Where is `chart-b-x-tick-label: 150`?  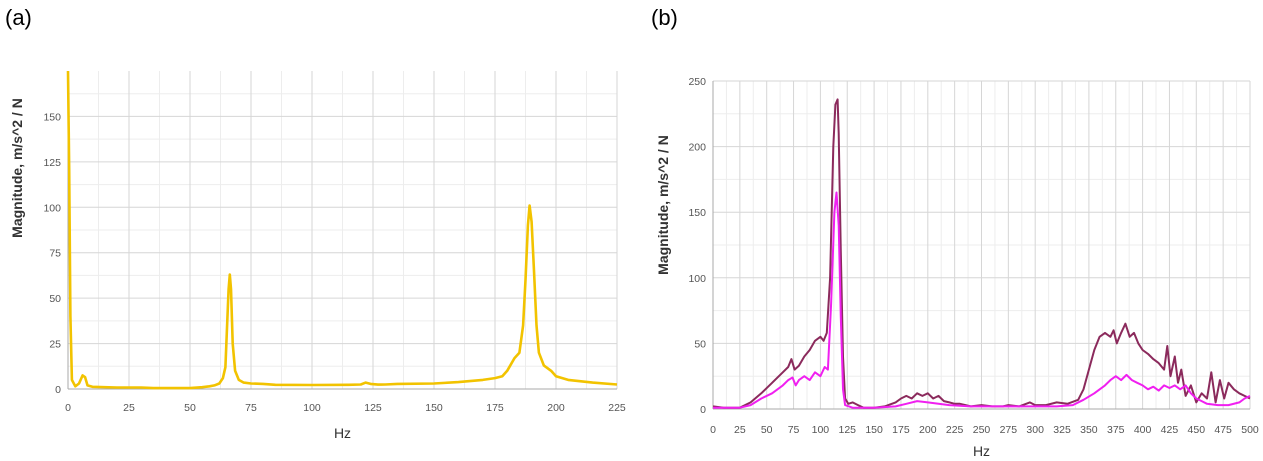 chart-b-x-tick-label: 150 is located at coordinates (874, 430).